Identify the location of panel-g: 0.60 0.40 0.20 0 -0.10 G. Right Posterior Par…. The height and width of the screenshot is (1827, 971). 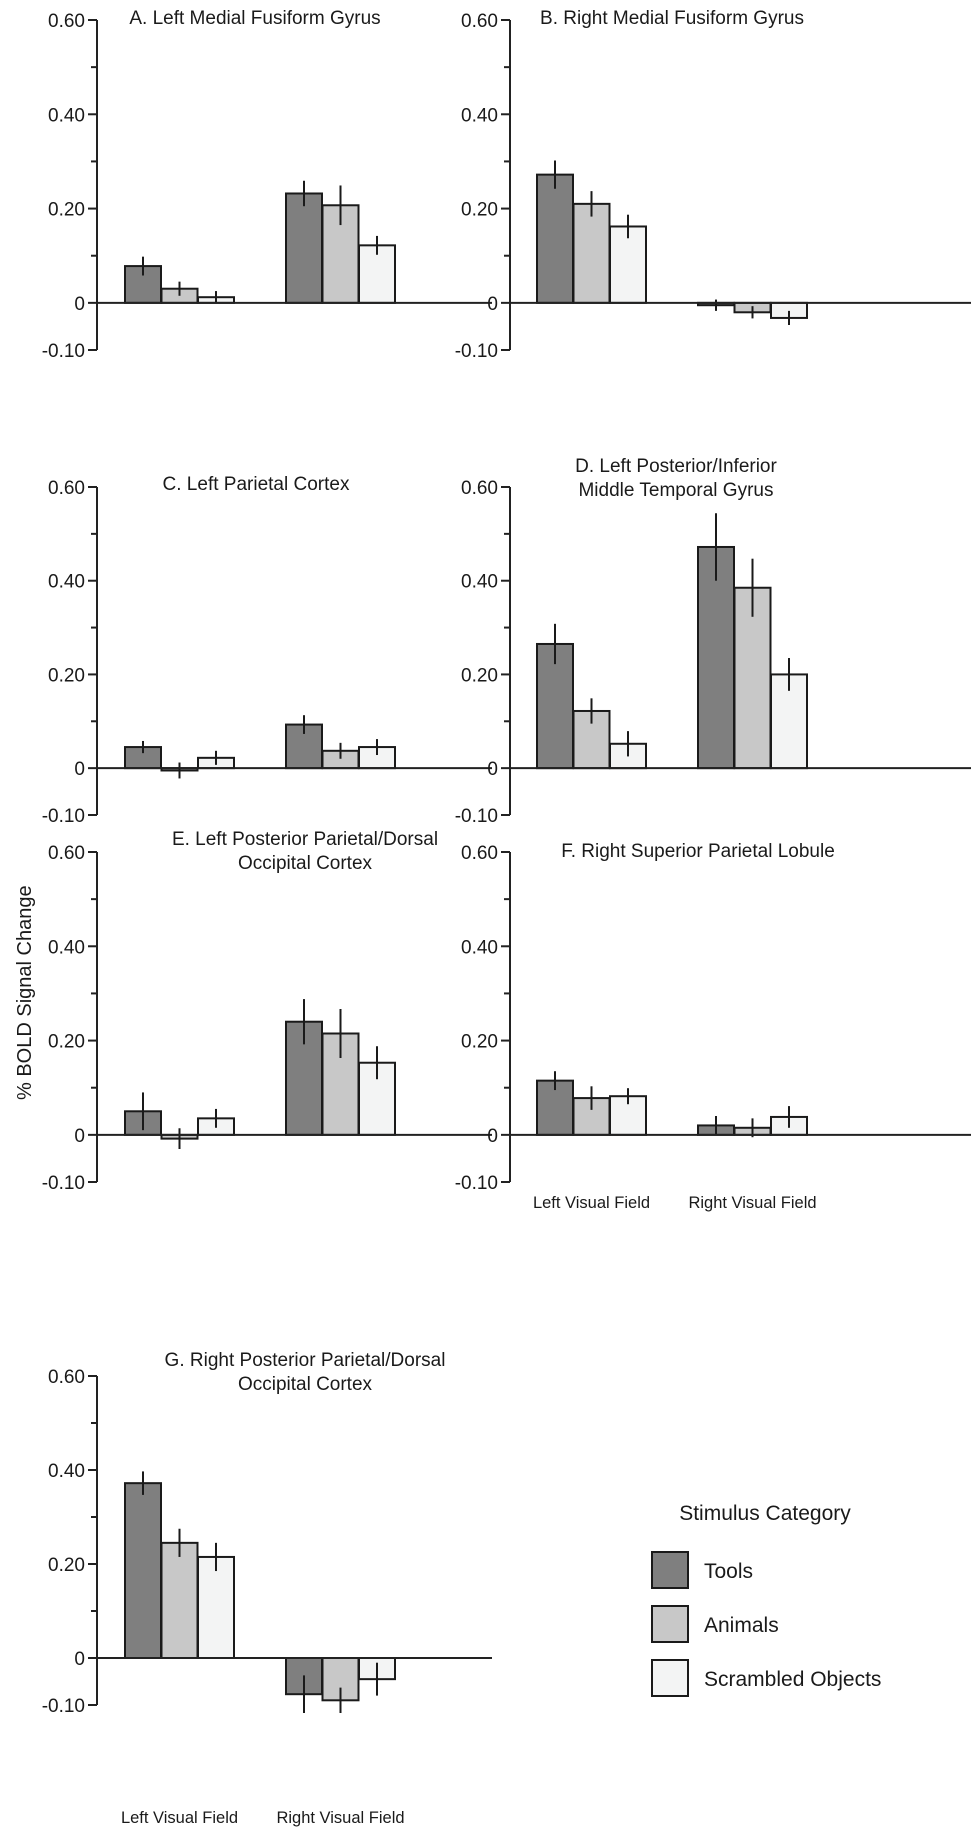
(267, 1588).